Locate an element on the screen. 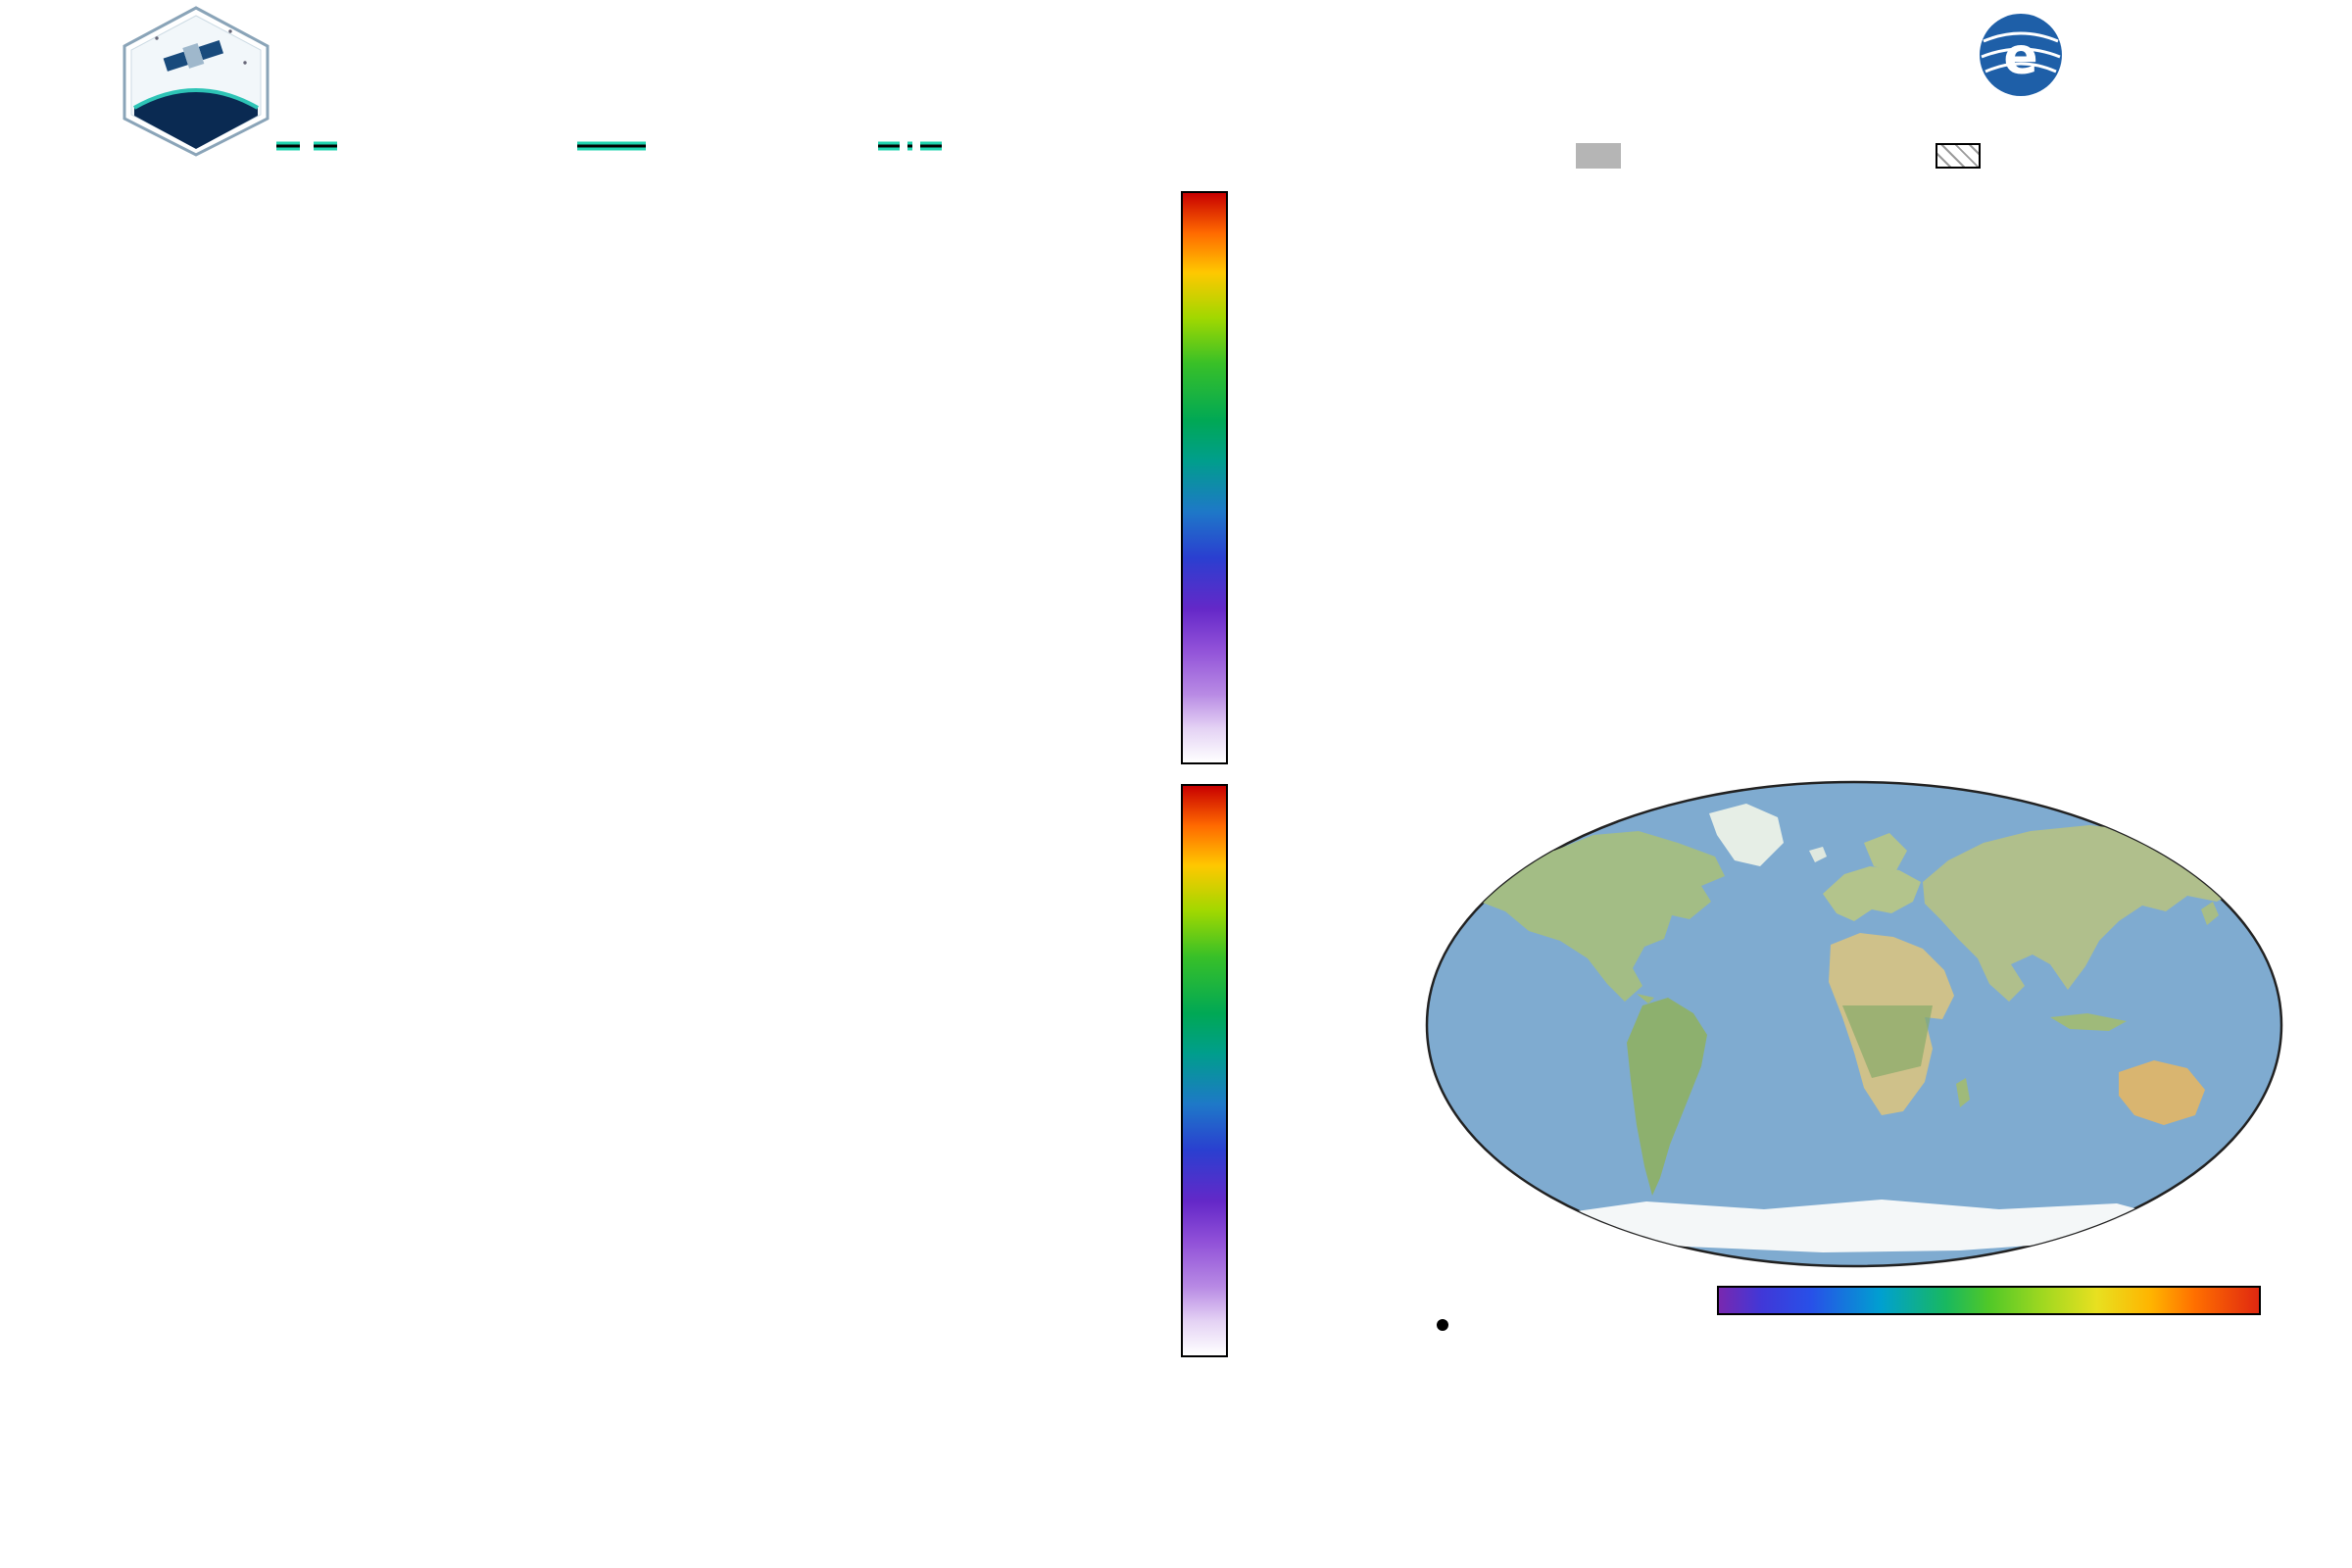  tof-counts-colorbar is located at coordinates (1204, 1070).